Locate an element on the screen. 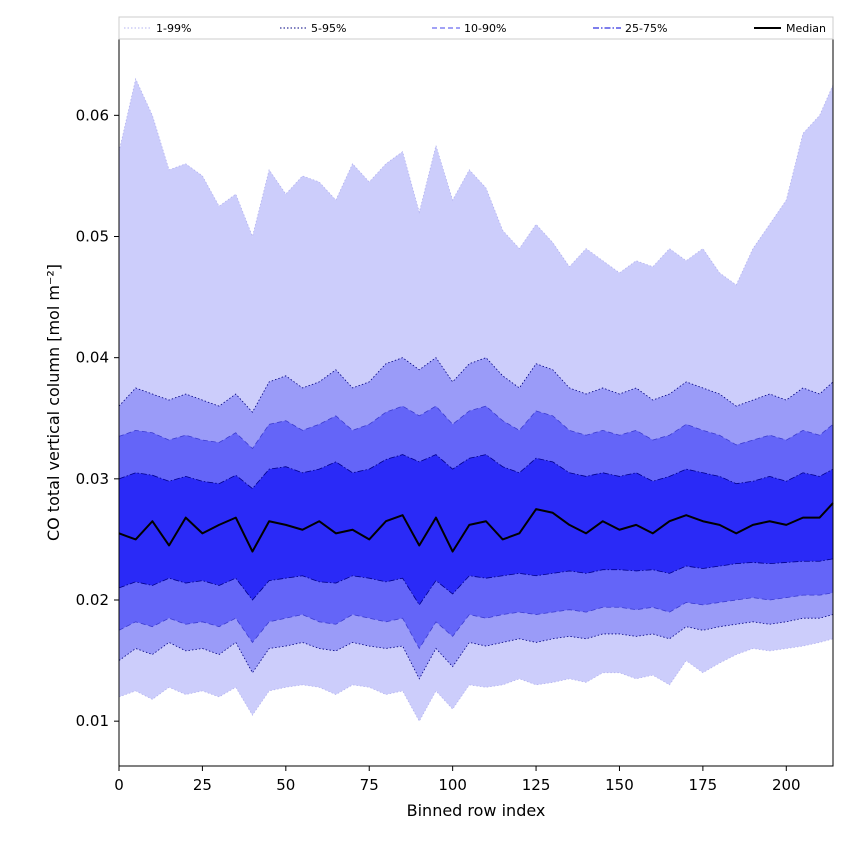 The height and width of the screenshot is (850, 850). y-tick-label: 0.04 is located at coordinates (92, 358).